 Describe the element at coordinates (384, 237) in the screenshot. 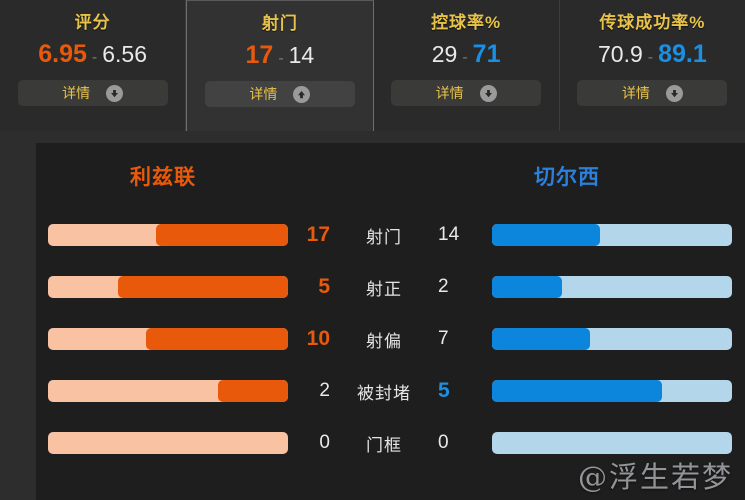

I see `stat-label: 射门` at that location.